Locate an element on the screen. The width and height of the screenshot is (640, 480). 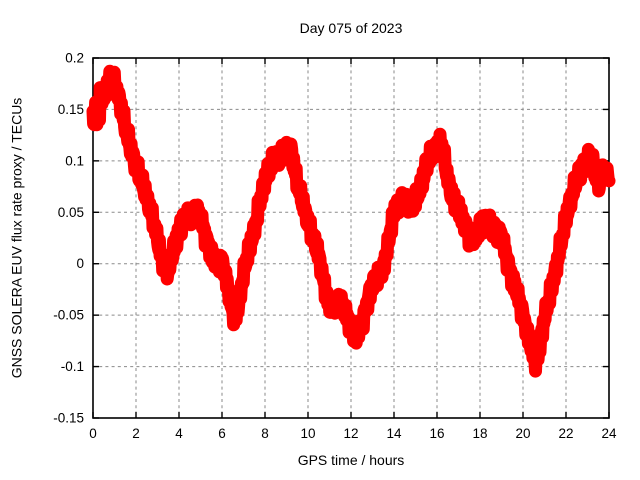
x-tick-label: 0 is located at coordinates (93, 433).